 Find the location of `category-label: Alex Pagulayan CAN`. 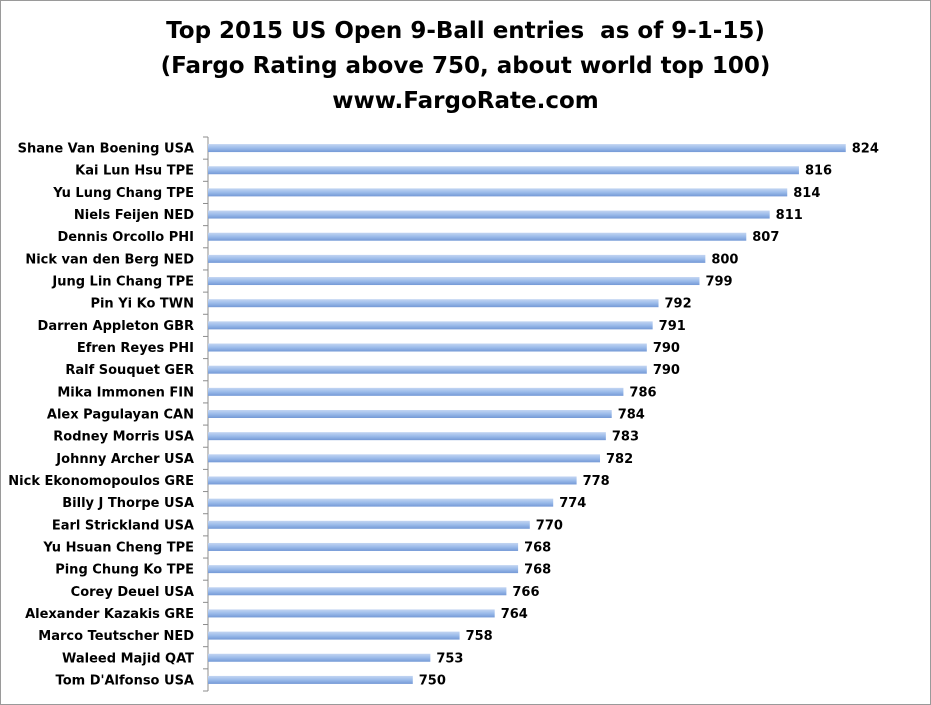

category-label: Alex Pagulayan CAN is located at coordinates (120, 415).